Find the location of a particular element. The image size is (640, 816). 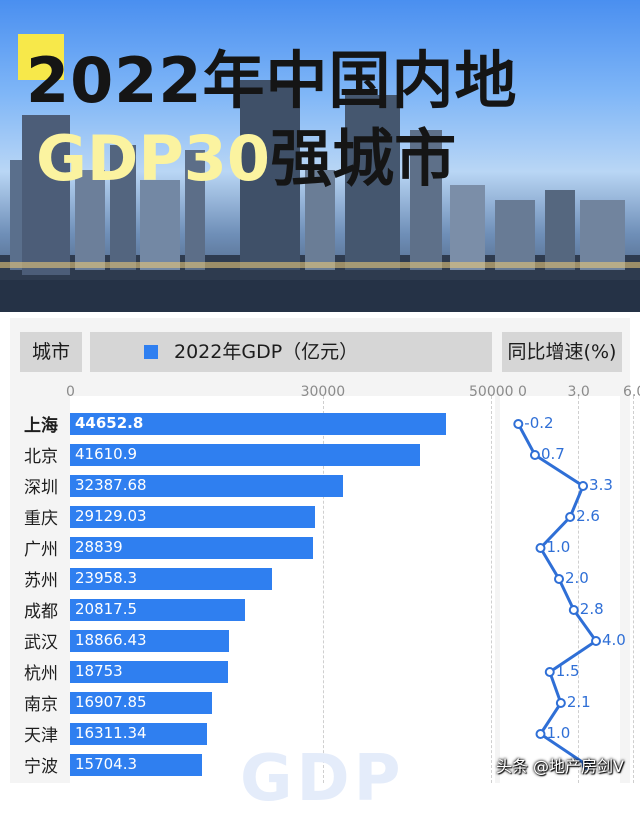

city-label: 北京 is located at coordinates (41, 457).